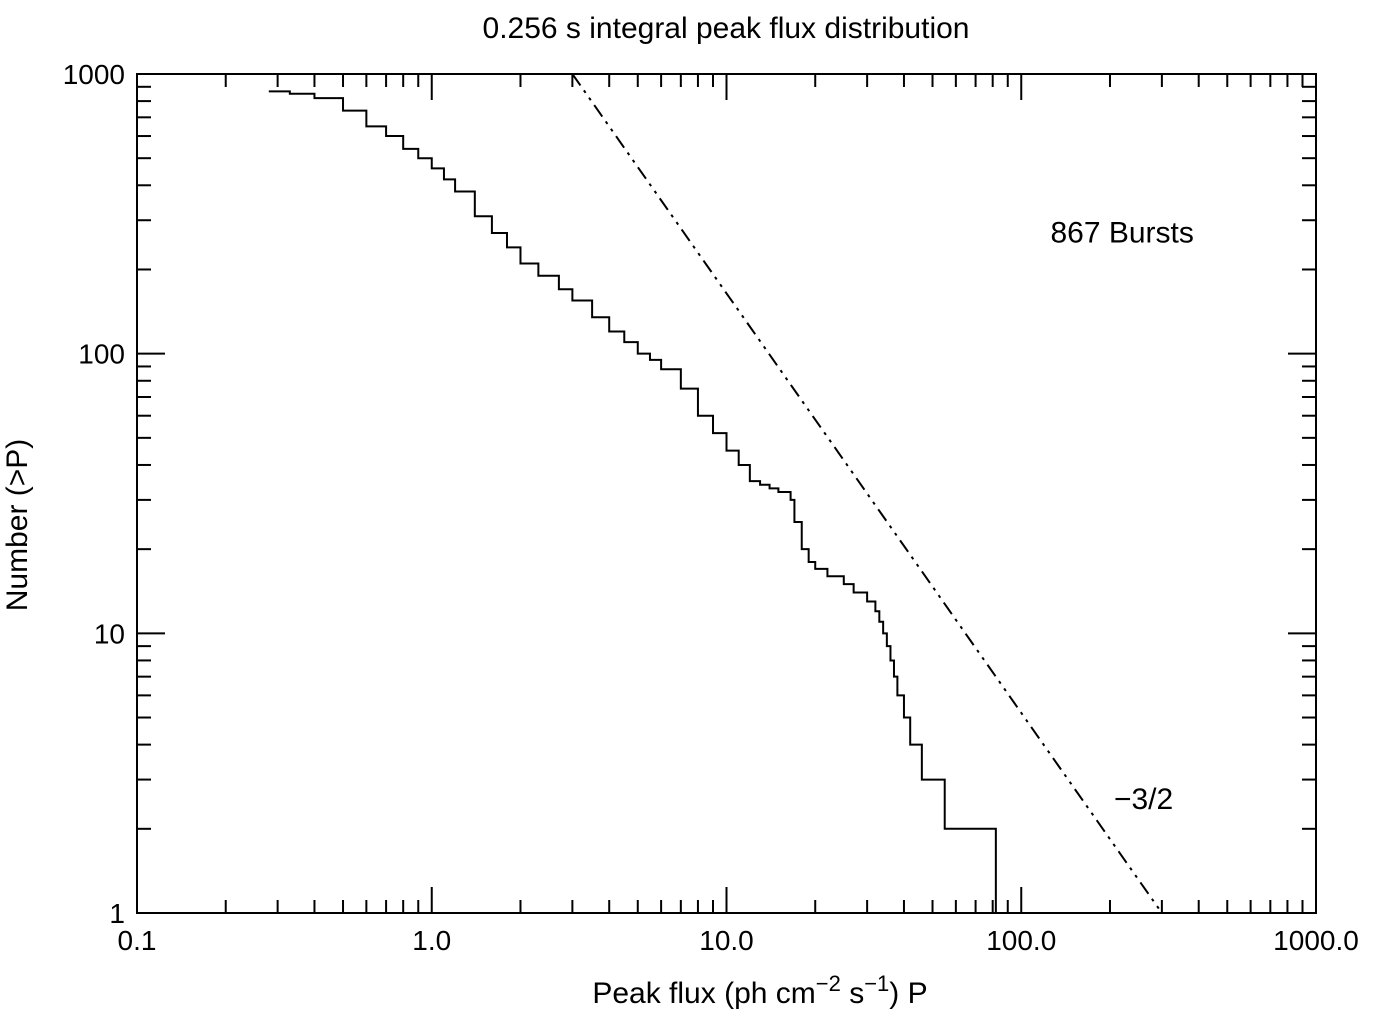  Describe the element at coordinates (109, 633) in the screenshot. I see `y-tick-label: 10` at that location.